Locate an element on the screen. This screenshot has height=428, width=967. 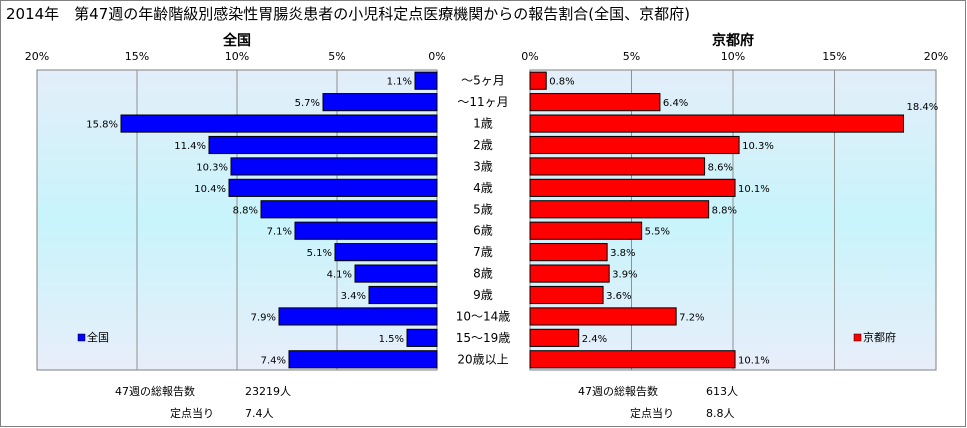
left-data-label: 1.5% is located at coordinates (391, 339).